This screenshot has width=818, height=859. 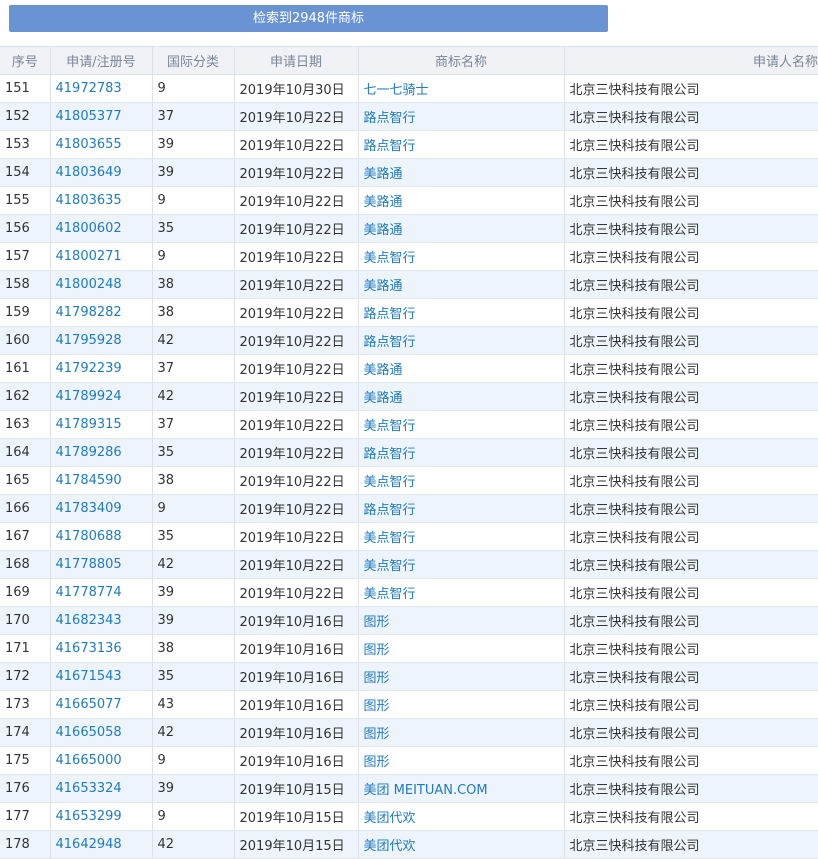 I want to click on reg-number-link: 41784590, so click(x=88, y=480).